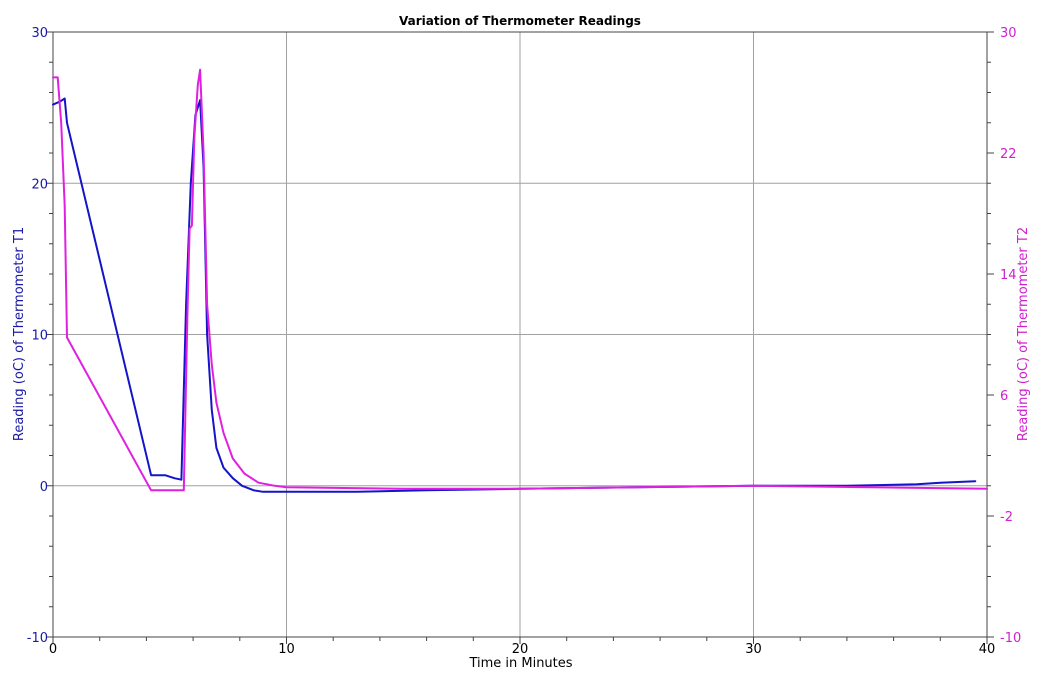 The image size is (1047, 685). I want to click on y-tick-label-right: -10, so click(1010, 638).